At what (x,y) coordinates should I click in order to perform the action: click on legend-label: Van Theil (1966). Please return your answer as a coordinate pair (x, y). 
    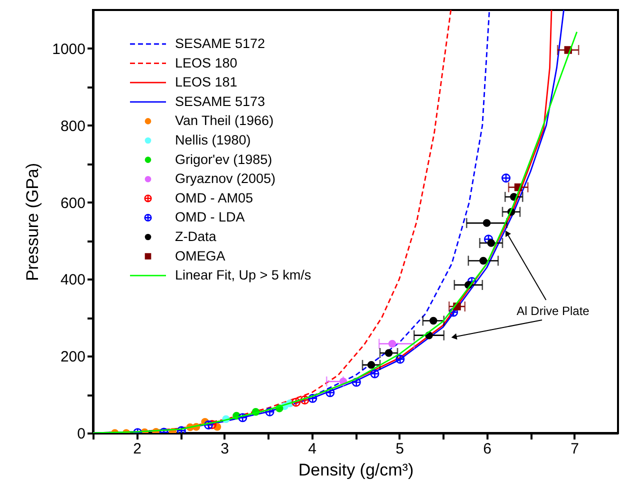
    Looking at the image, I should click on (224, 120).